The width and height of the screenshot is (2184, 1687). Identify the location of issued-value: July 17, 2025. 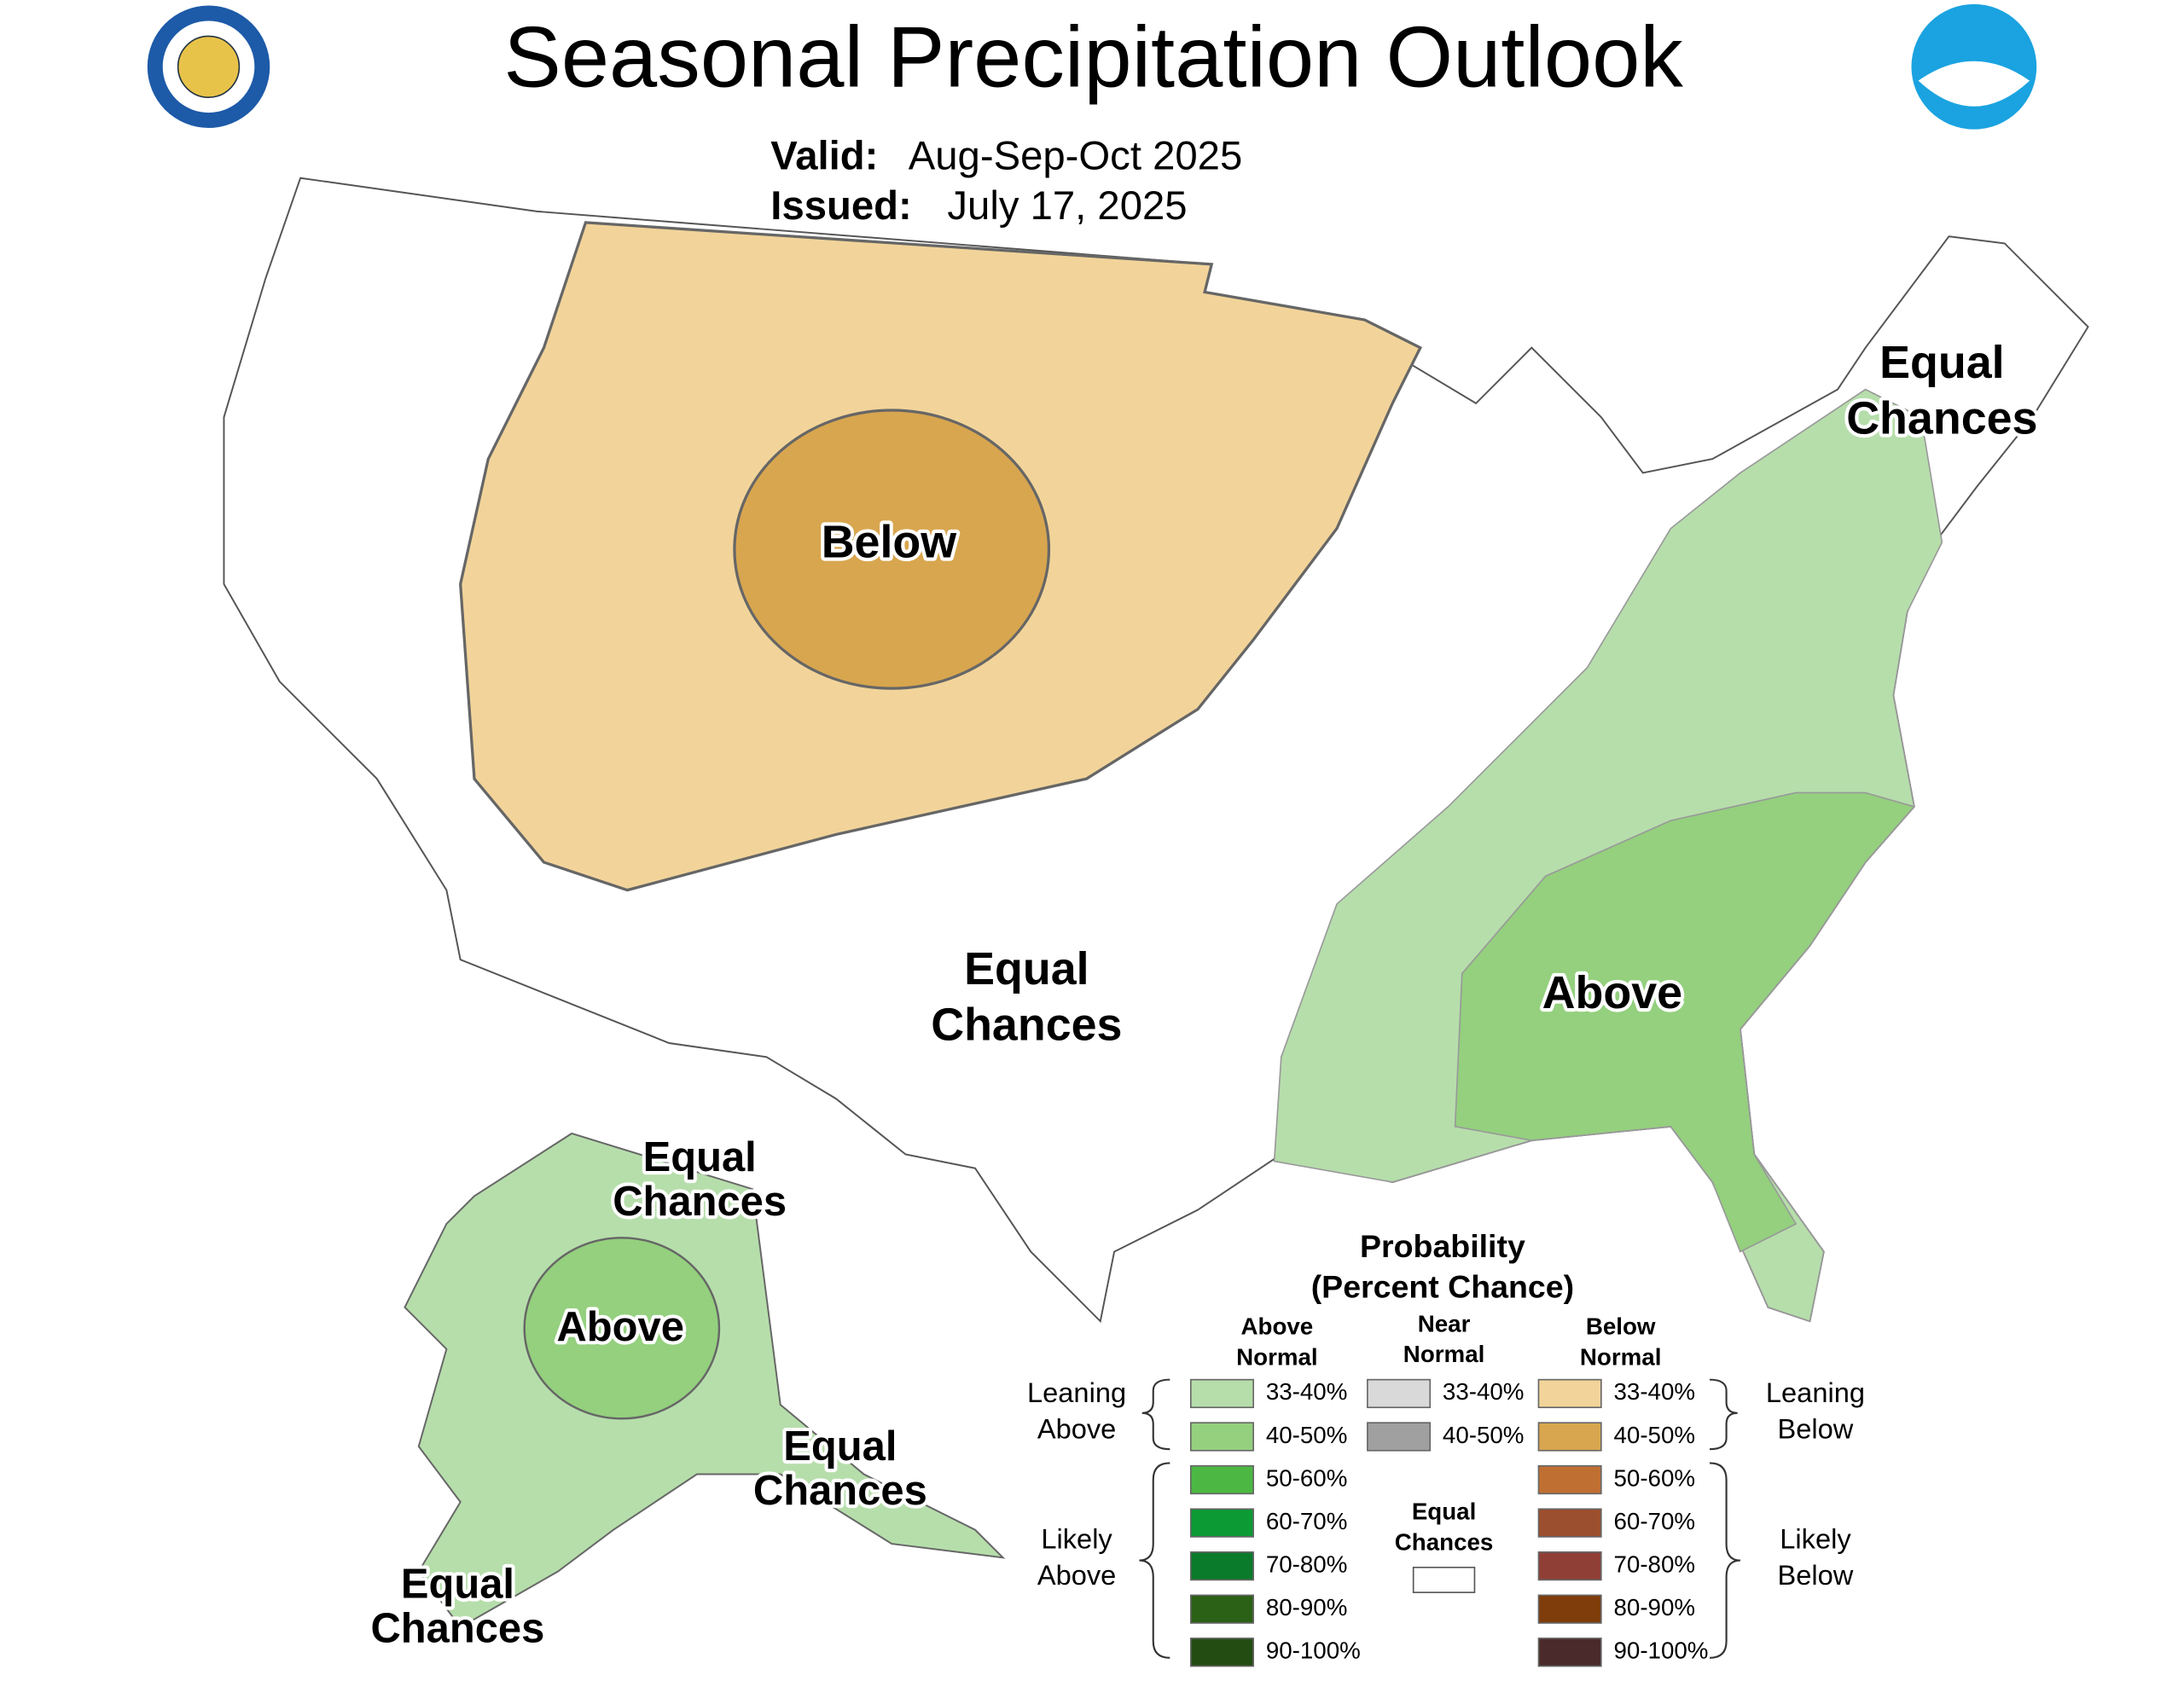
(1067, 206).